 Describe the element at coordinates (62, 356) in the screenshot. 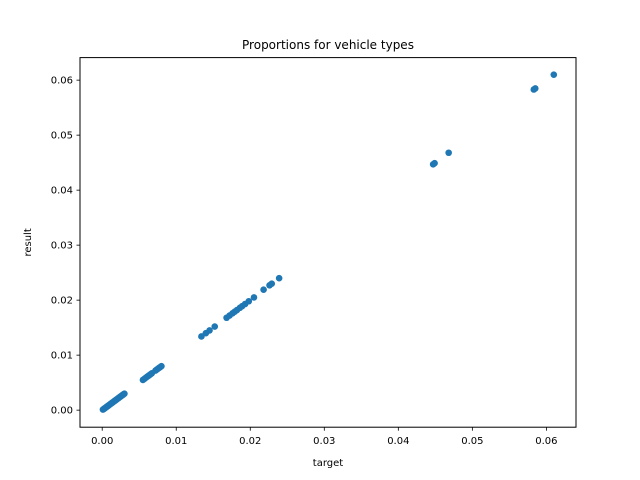

I see `y-tick-label: 0.01` at that location.